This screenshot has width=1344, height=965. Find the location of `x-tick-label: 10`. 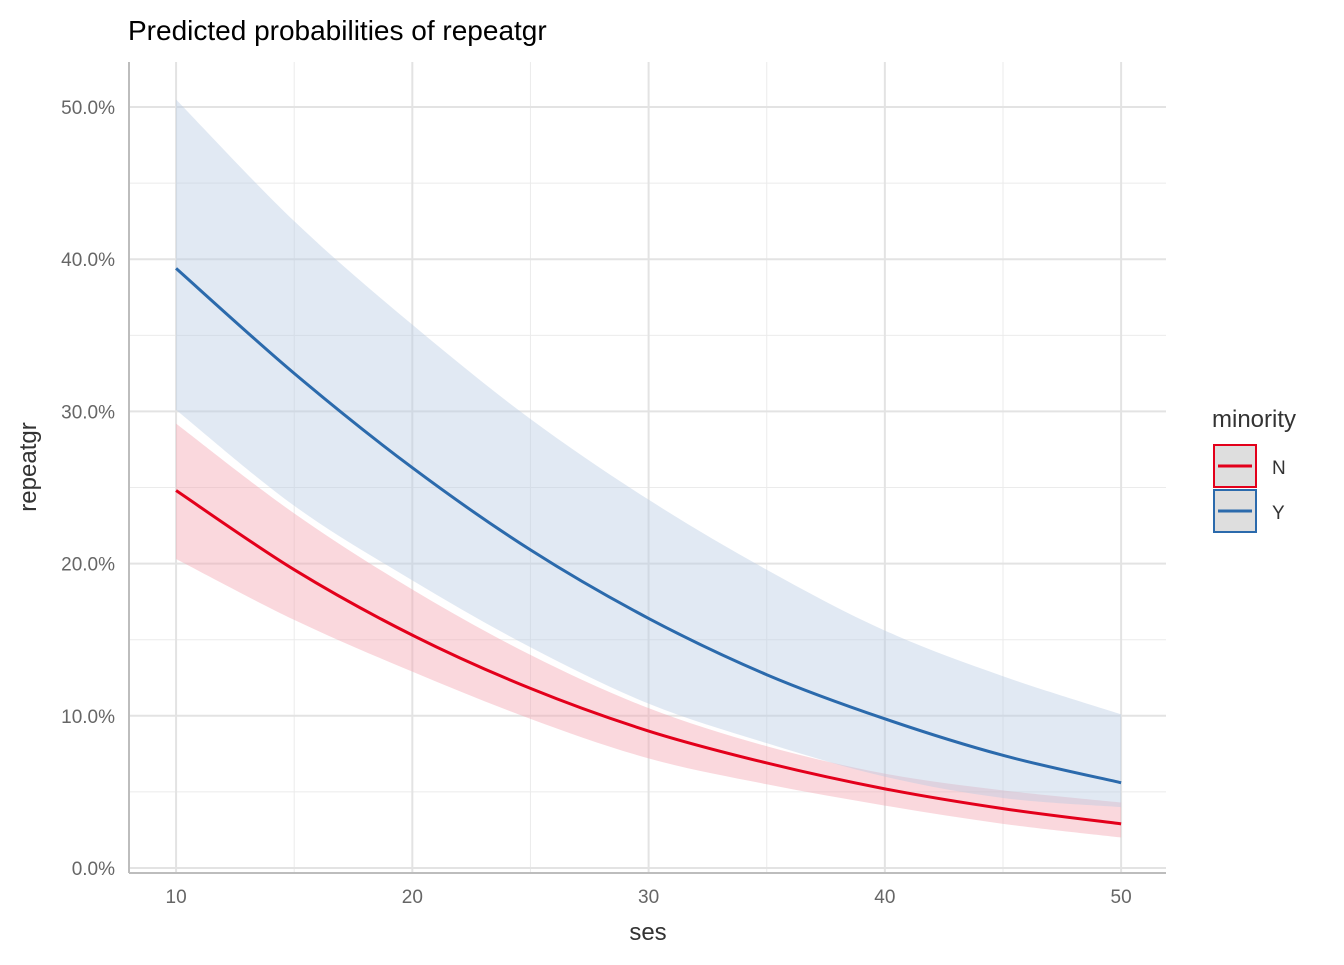

x-tick-label: 10 is located at coordinates (176, 897).